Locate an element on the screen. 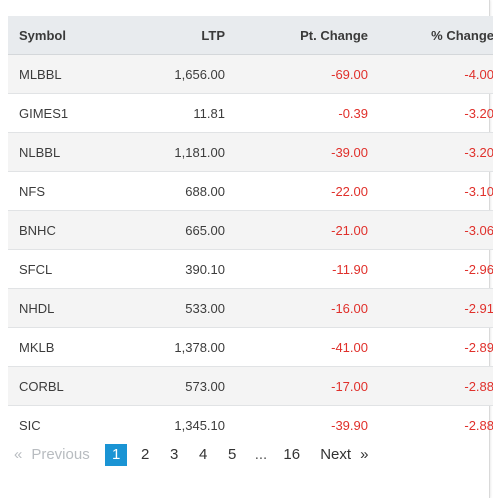 The width and height of the screenshot is (493, 498). table-row: MKLB 1,378.00 -41.00 -2.89 is located at coordinates (250, 347).